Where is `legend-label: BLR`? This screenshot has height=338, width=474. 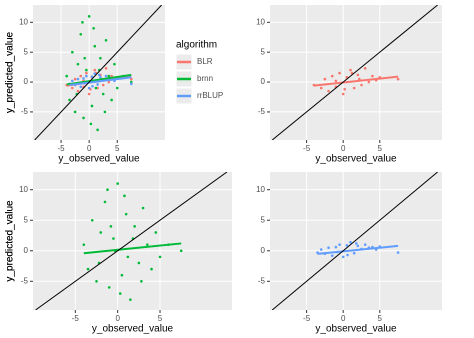
legend-label: BLR is located at coordinates (205, 61).